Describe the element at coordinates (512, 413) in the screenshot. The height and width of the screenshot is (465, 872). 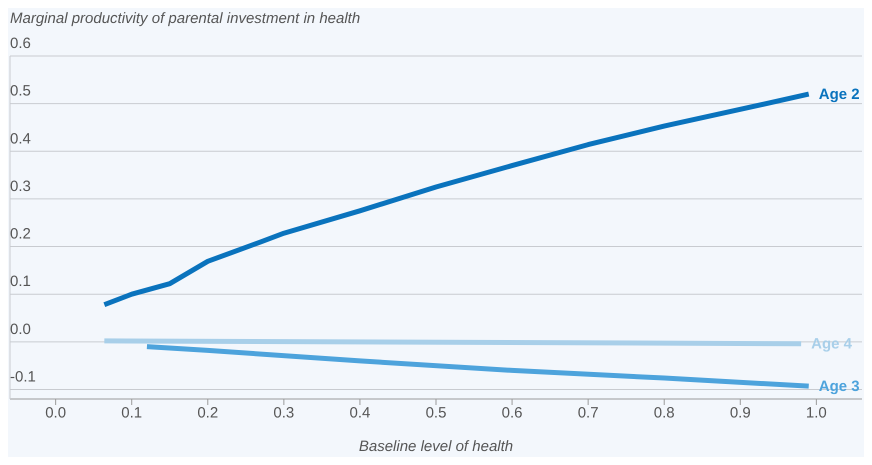
I see `x-tick-label: 0.6` at that location.